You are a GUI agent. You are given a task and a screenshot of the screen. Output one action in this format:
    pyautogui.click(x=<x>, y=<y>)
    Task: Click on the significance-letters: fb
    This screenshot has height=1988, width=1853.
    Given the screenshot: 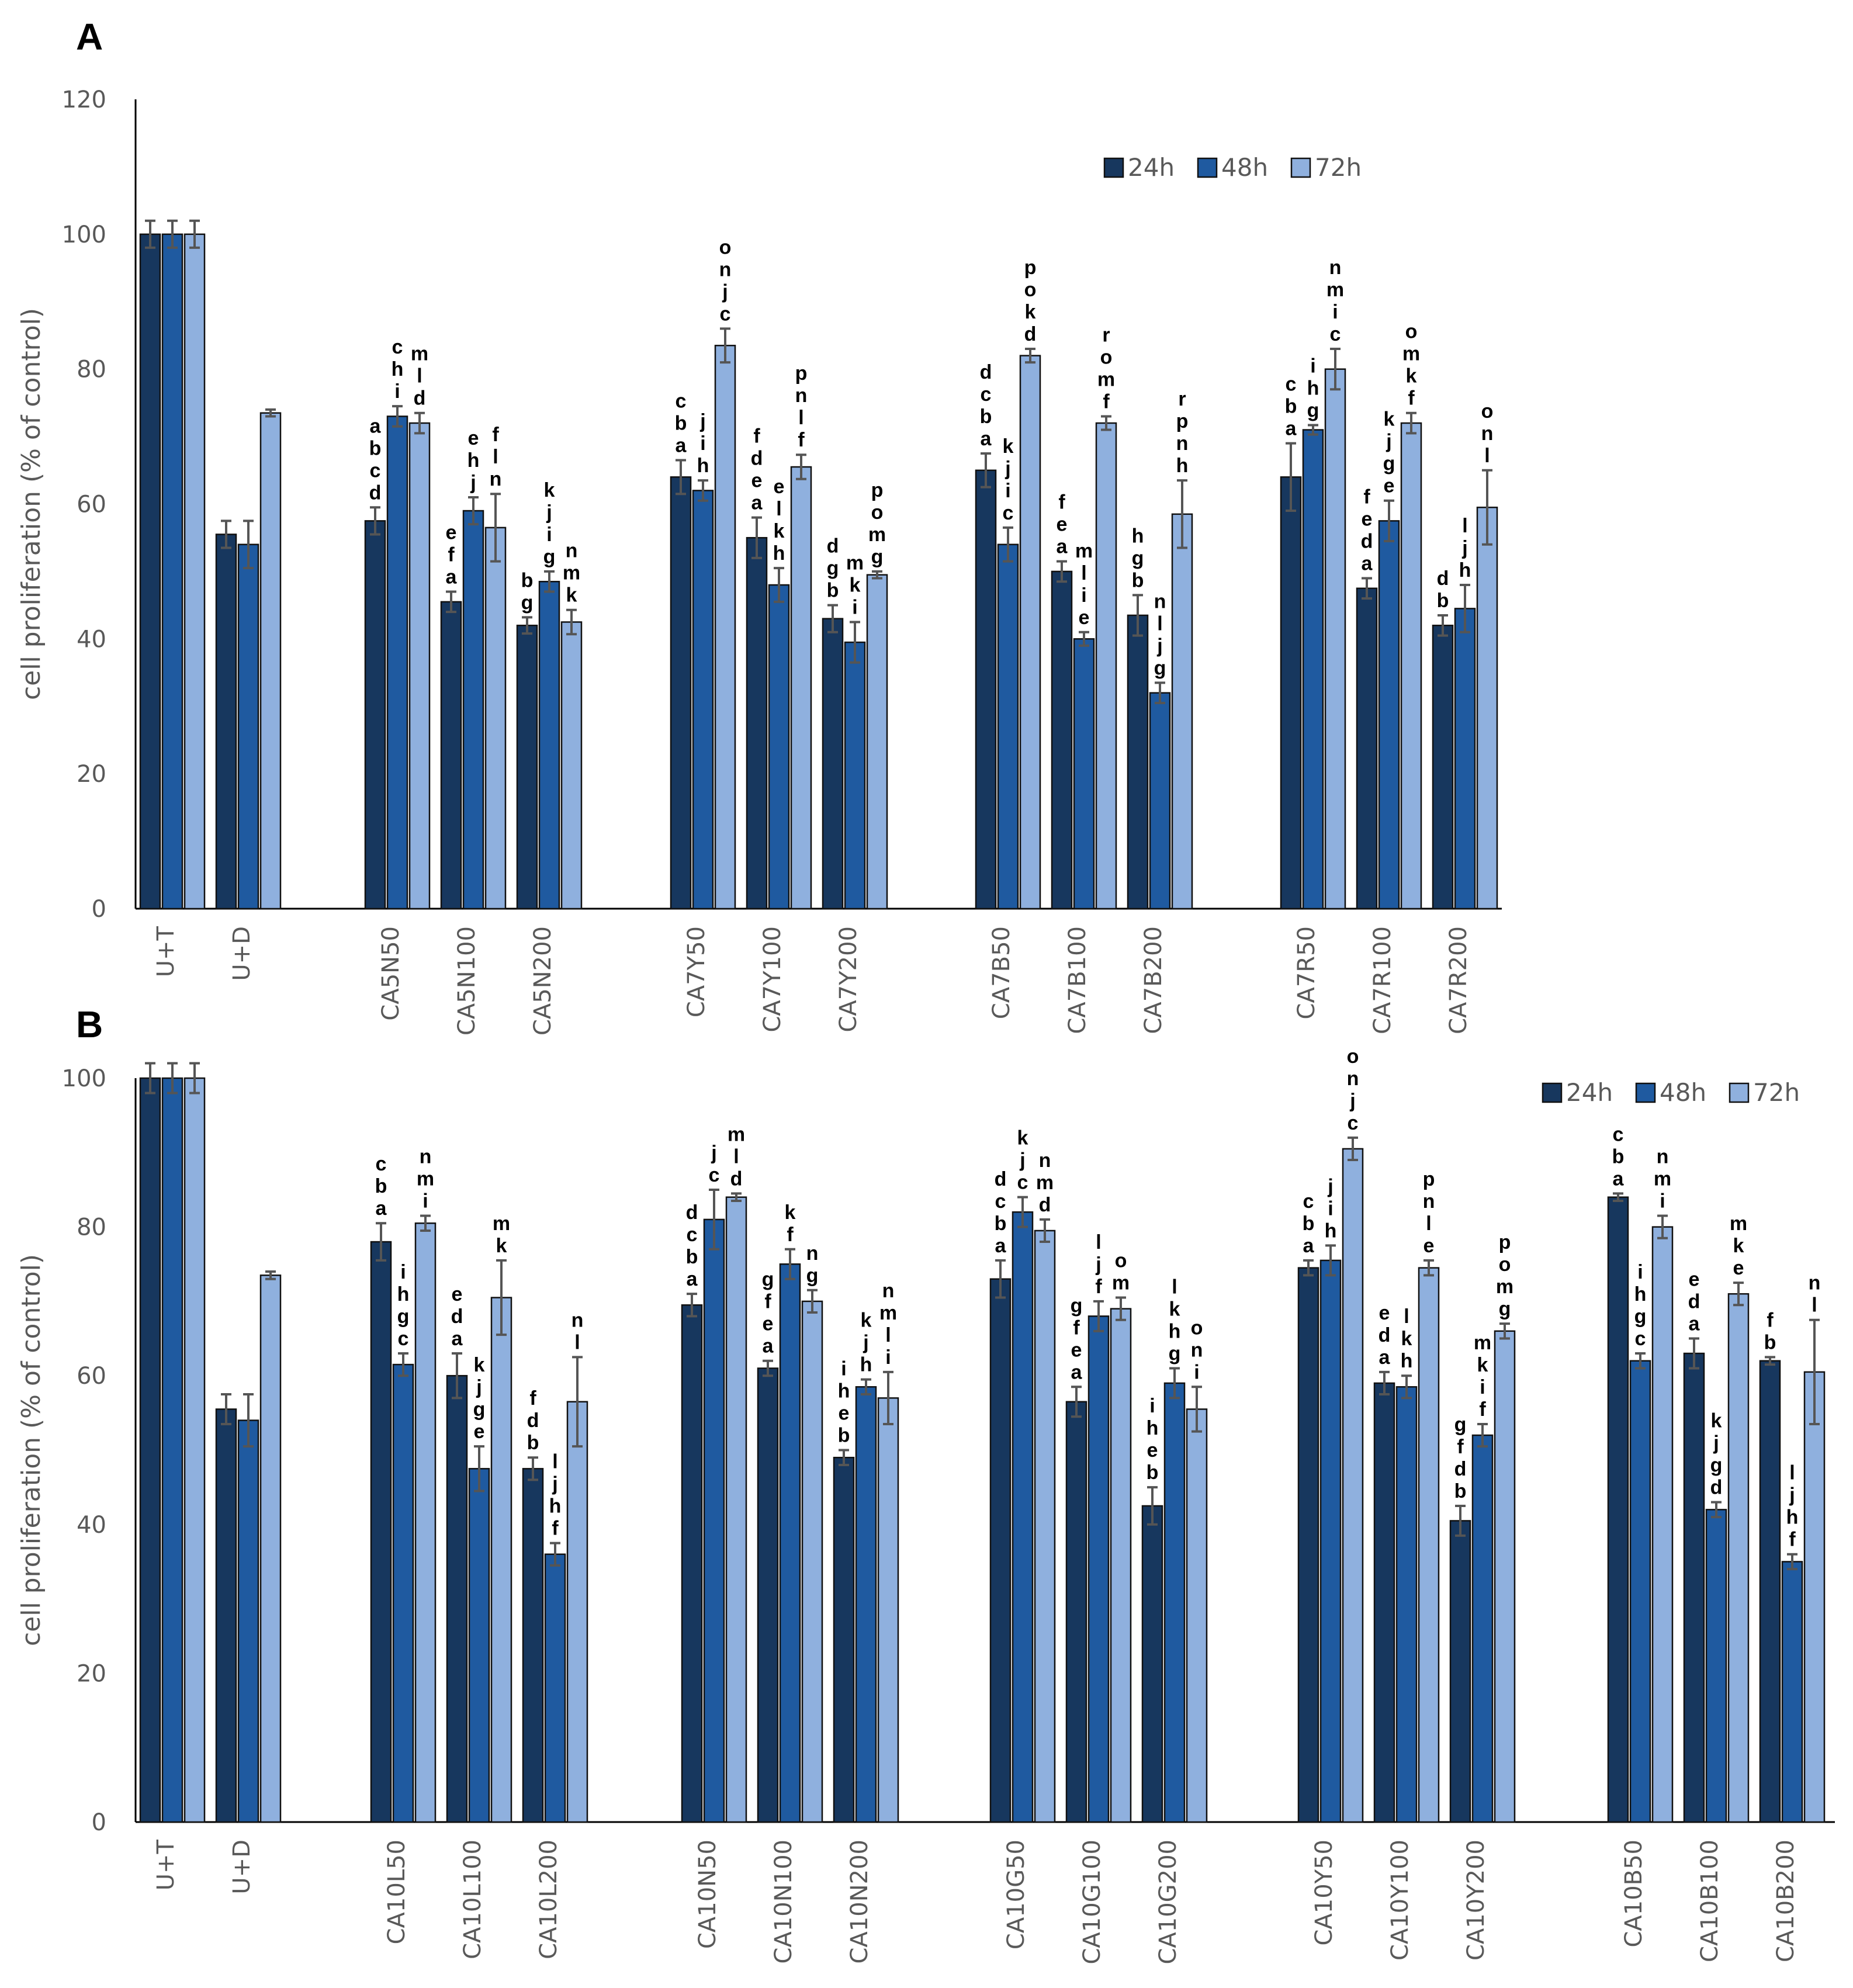 What is the action you would take?
    pyautogui.click(x=1770, y=1331)
    